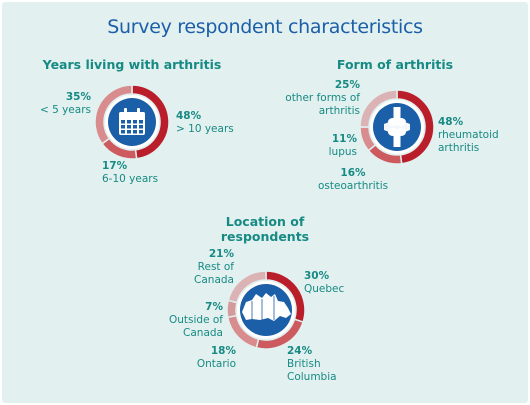 The image size is (530, 405). Describe the element at coordinates (324, 289) in the screenshot. I see `location-text-quebec: Quebec` at that location.